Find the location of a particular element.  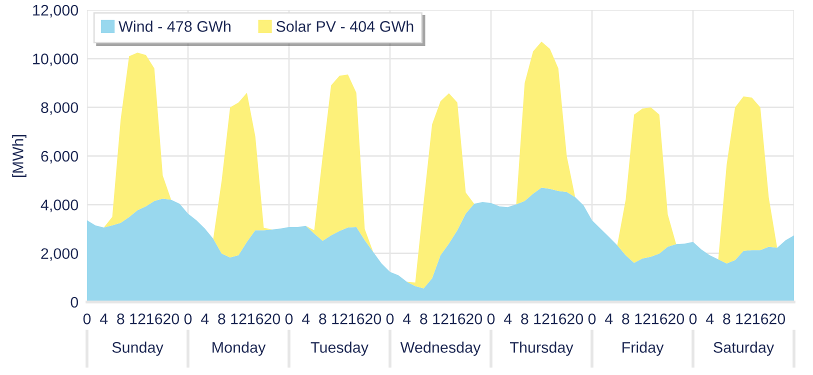

text: Tuesday is located at coordinates (339, 349).